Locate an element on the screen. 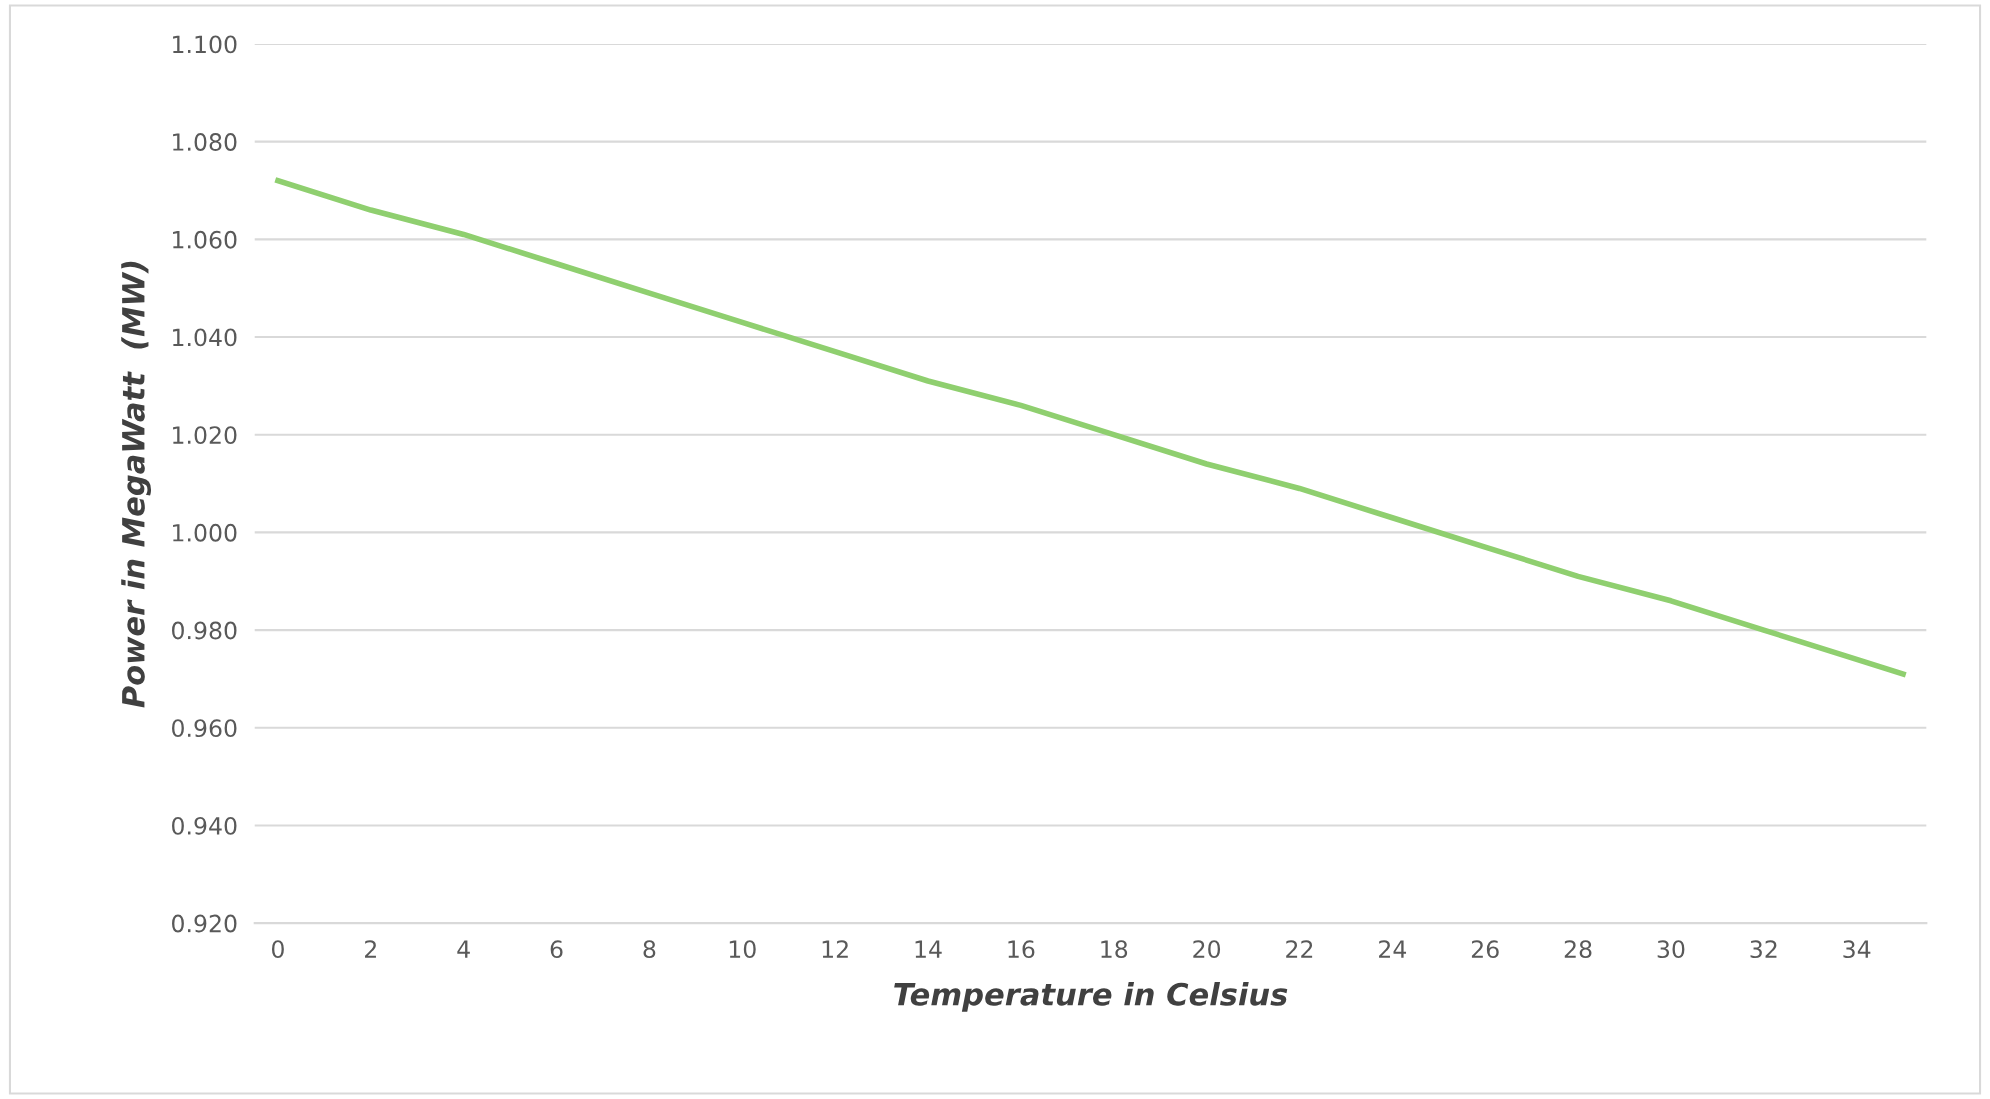  x-tick-label: 8 is located at coordinates (649, 949).